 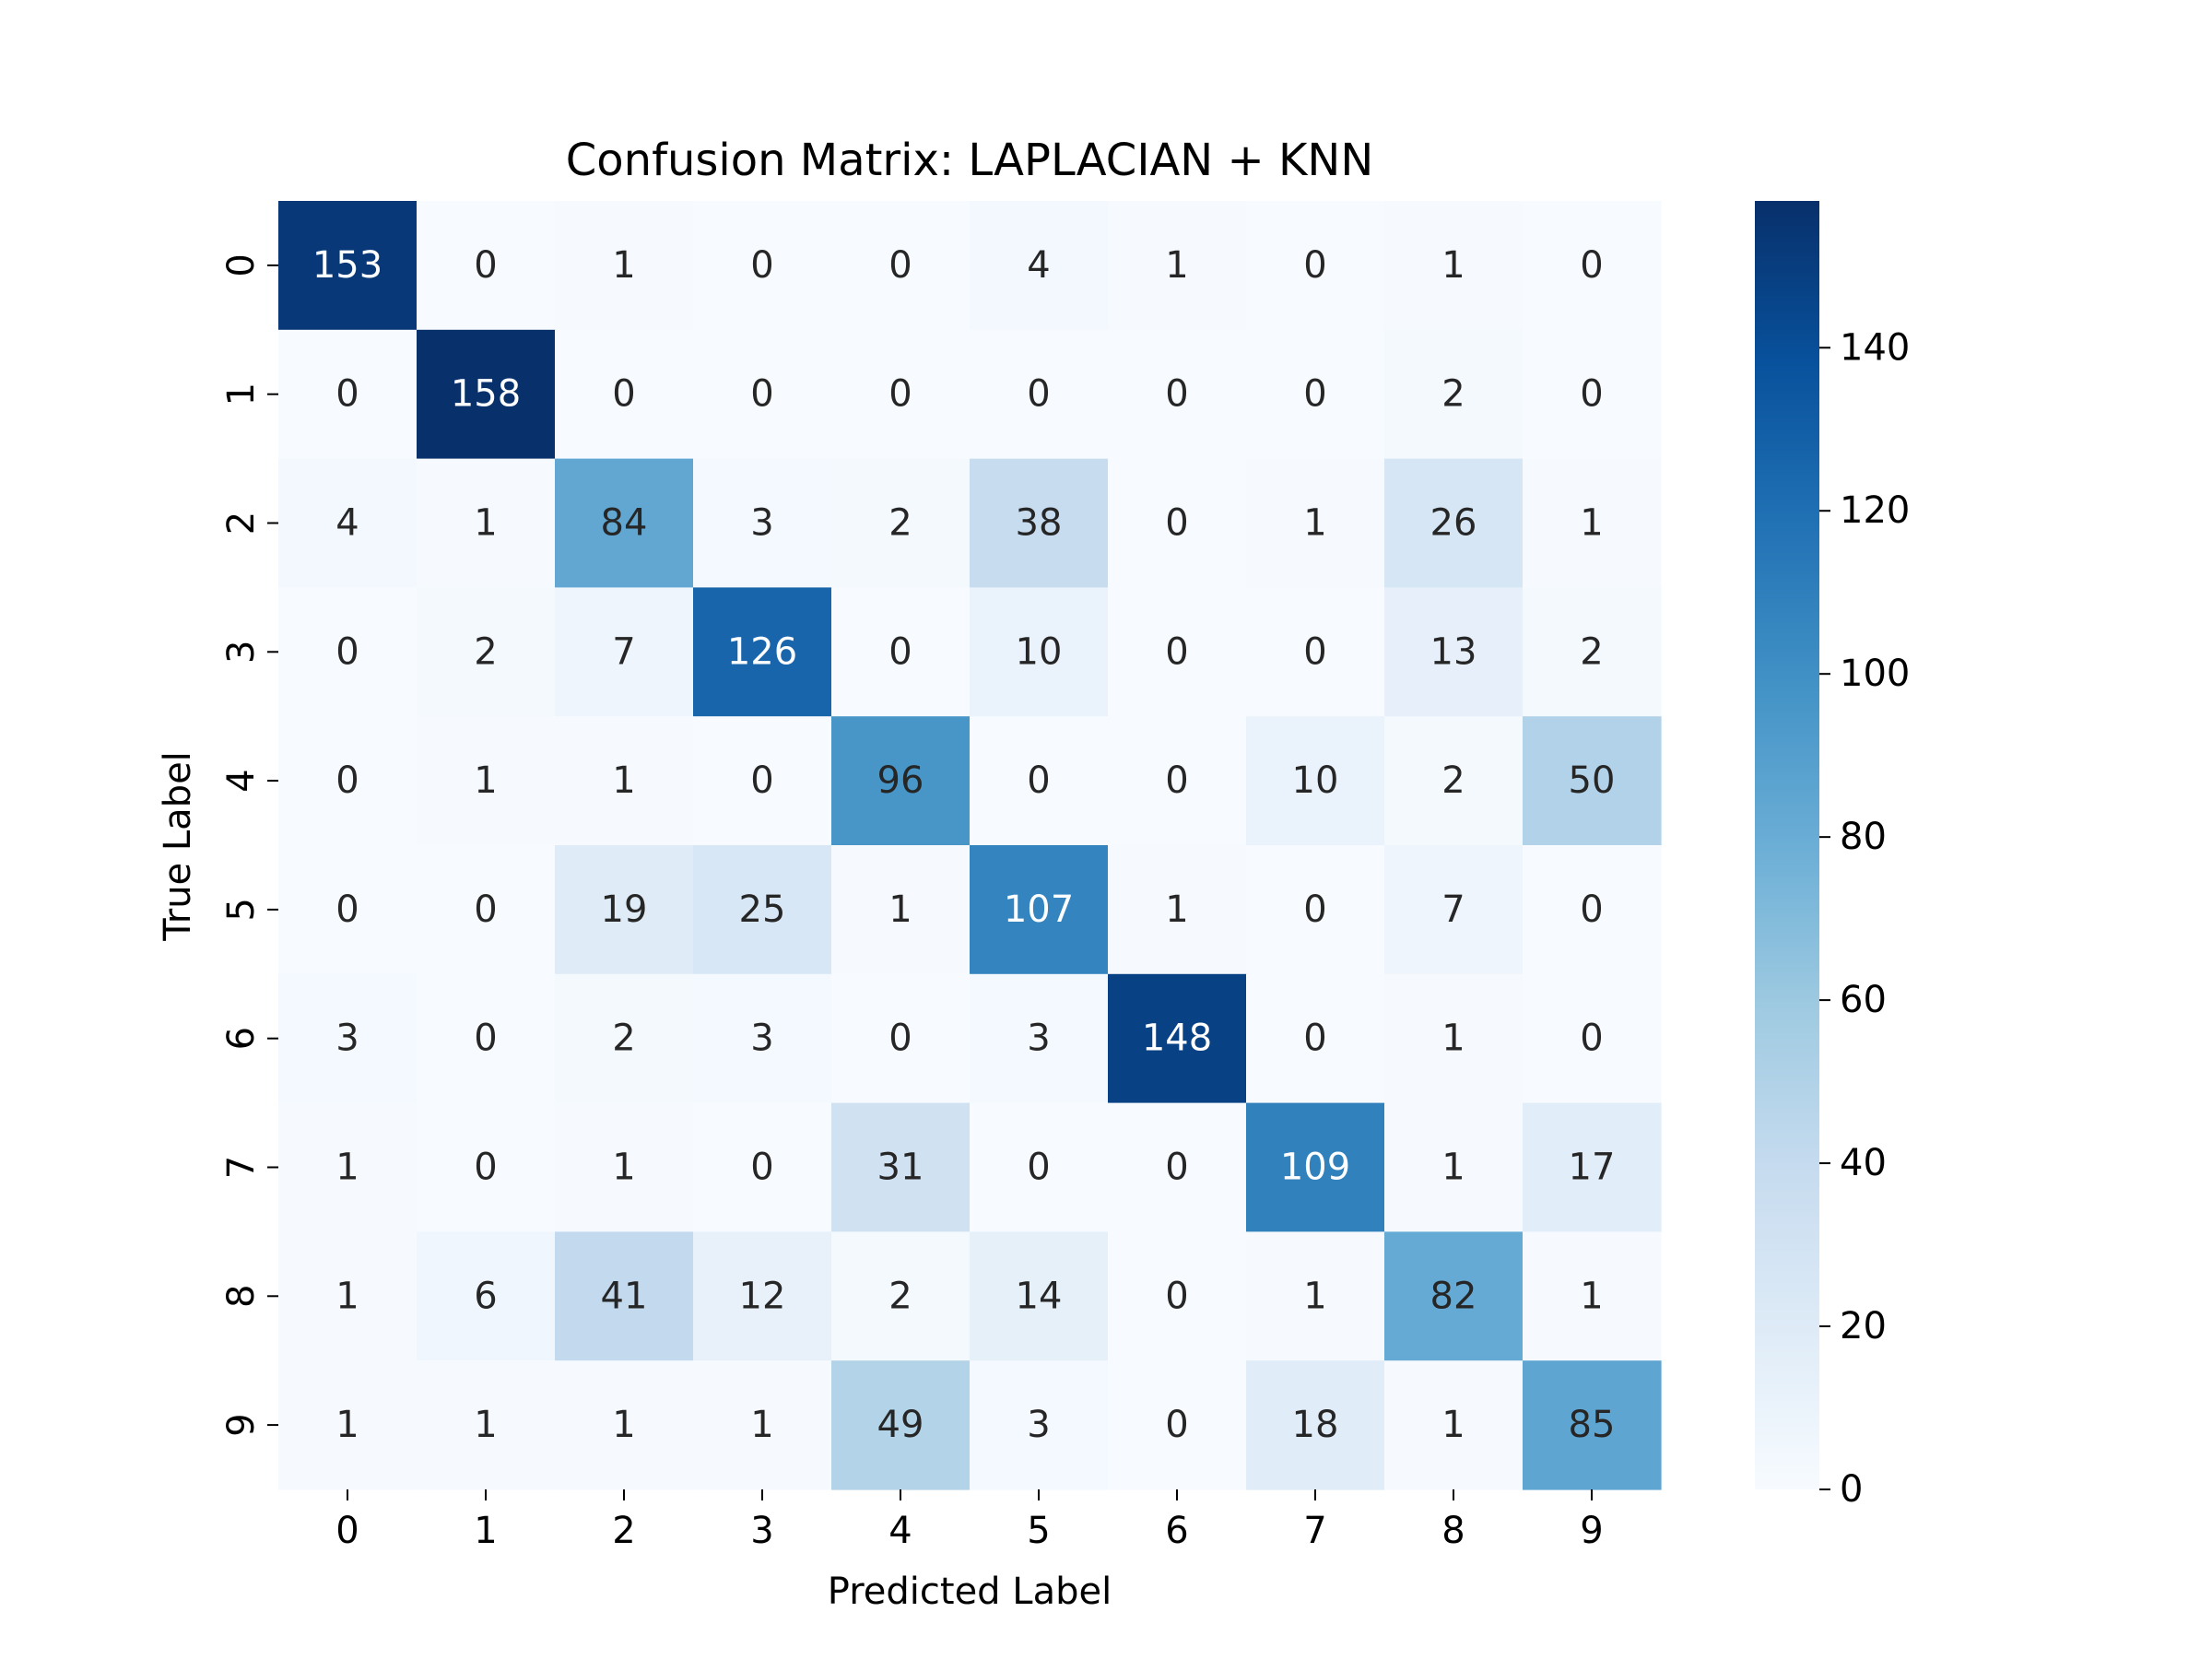 What do you see at coordinates (969, 1520) in the screenshot?
I see `x-axis-ticks: 0 1 2 3 4 5 6 7 8 9` at bounding box center [969, 1520].